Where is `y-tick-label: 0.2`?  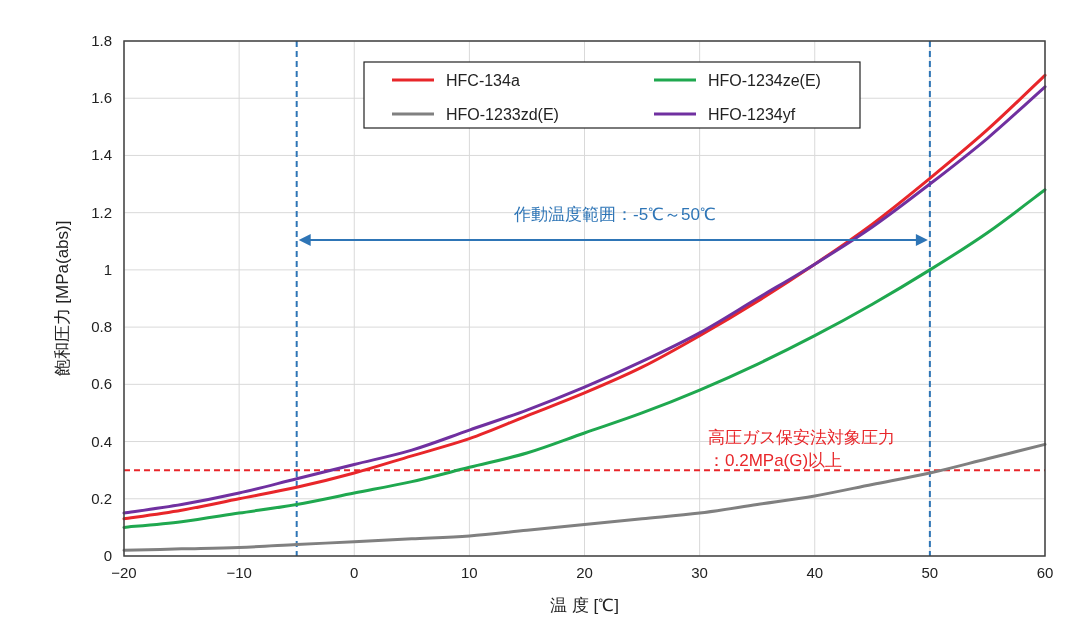
y-tick-label: 0.2 is located at coordinates (101, 498).